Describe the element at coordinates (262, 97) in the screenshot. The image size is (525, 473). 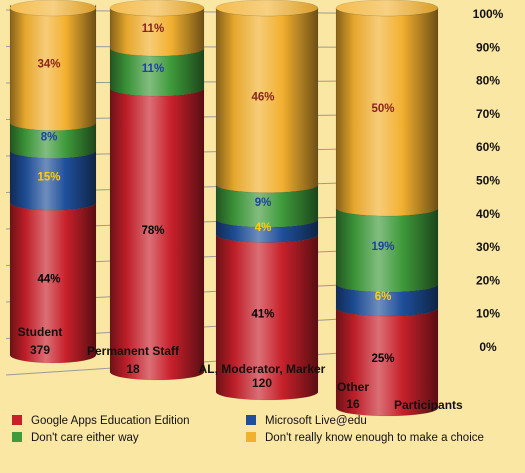
I see `data-label: 46%` at that location.